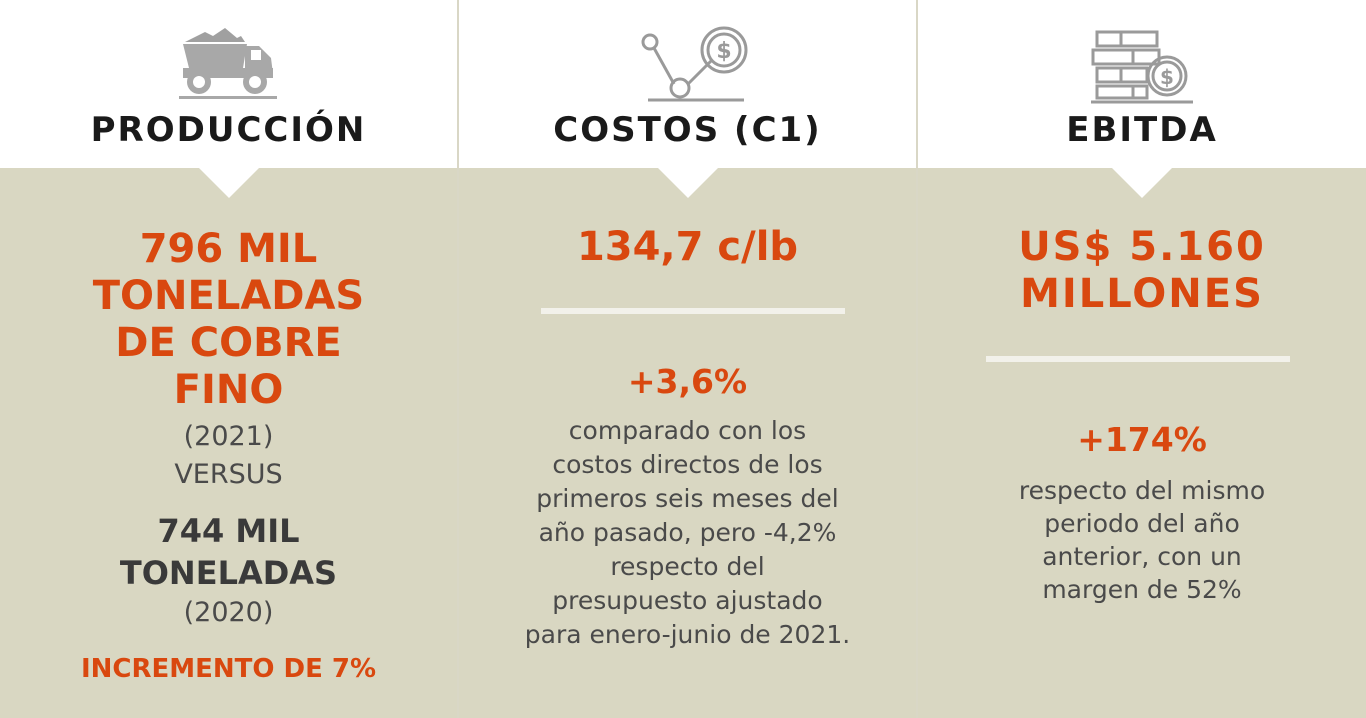  What do you see at coordinates (1142, 523) in the screenshot?
I see `ebitda-desc-line: periodo del año` at bounding box center [1142, 523].